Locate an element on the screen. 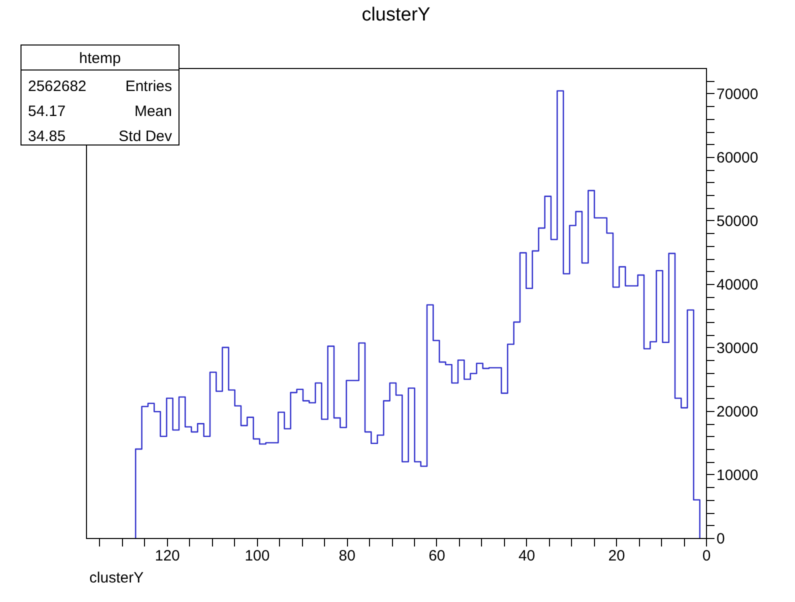  y-tick-label: 10000 is located at coordinates (737, 475).